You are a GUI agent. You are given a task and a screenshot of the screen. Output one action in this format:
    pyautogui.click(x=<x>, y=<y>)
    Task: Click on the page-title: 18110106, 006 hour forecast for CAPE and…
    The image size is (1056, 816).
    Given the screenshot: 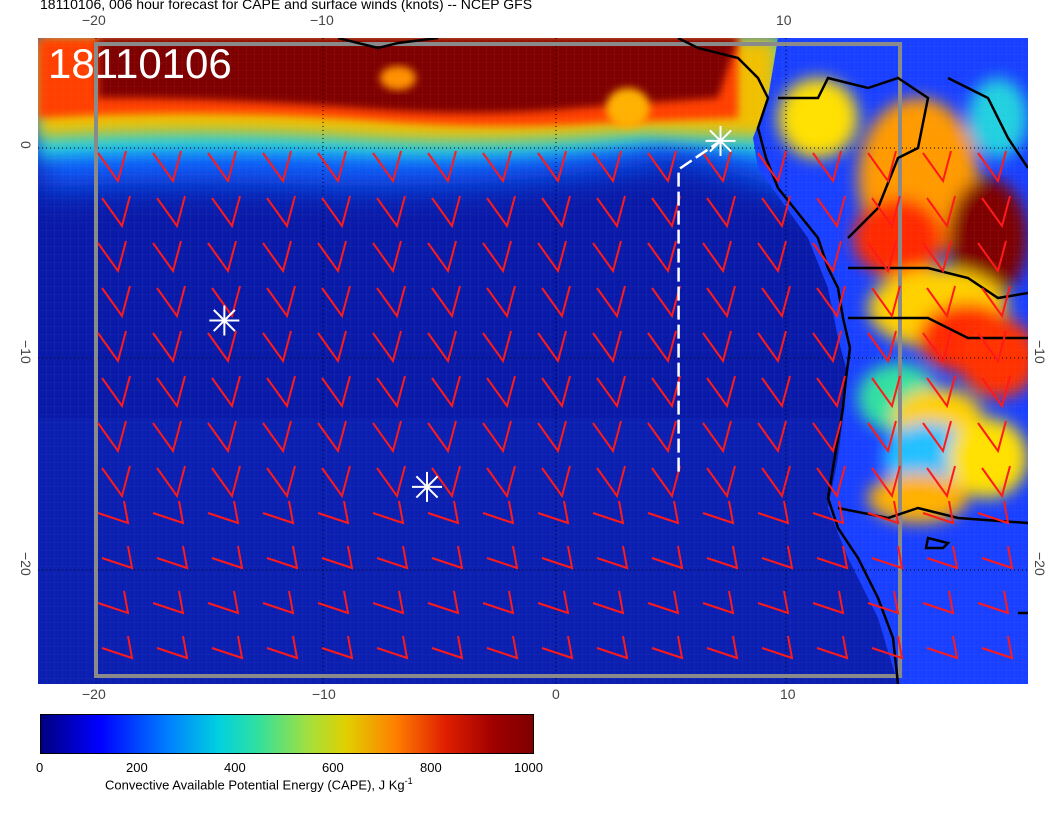 What is the action you would take?
    pyautogui.click(x=286, y=6)
    